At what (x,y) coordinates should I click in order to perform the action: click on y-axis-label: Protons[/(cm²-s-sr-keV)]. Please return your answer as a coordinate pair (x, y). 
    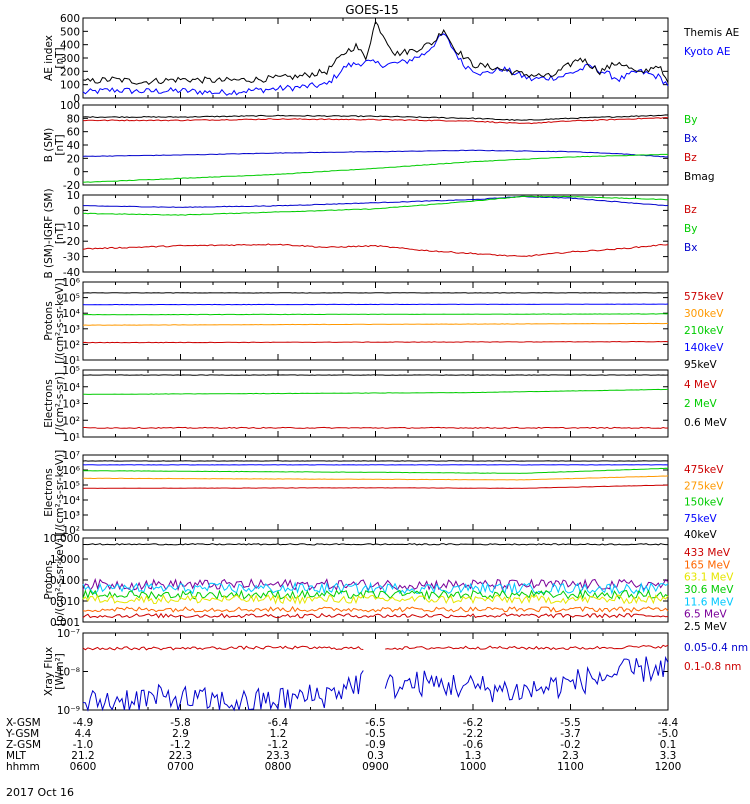
    Looking at the image, I should click on (54, 320).